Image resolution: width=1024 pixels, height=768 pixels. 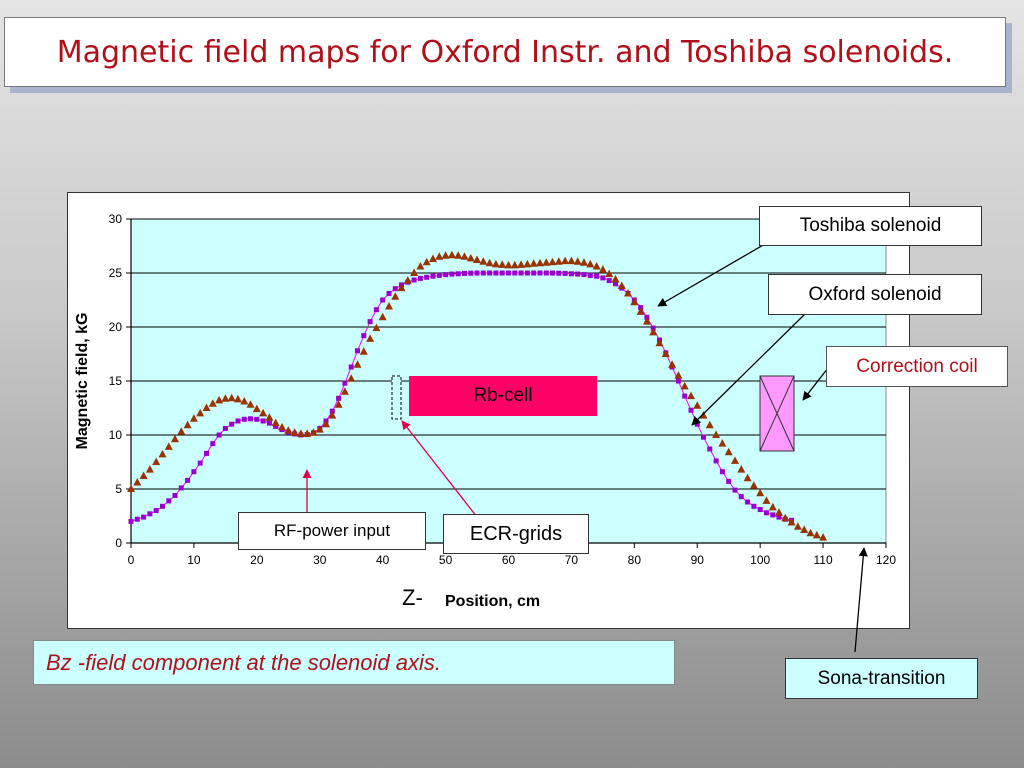 I want to click on x-tick-label: 30, so click(x=320, y=560).